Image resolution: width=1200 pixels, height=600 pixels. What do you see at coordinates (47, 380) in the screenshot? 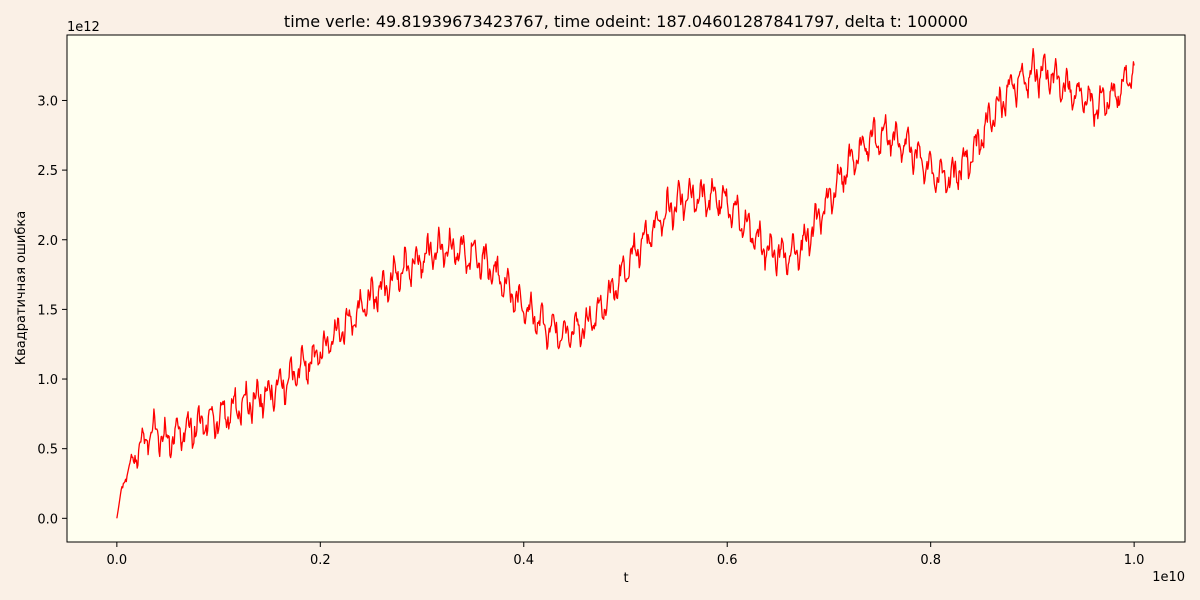
I see `y-tick-label: 1.0` at bounding box center [47, 380].